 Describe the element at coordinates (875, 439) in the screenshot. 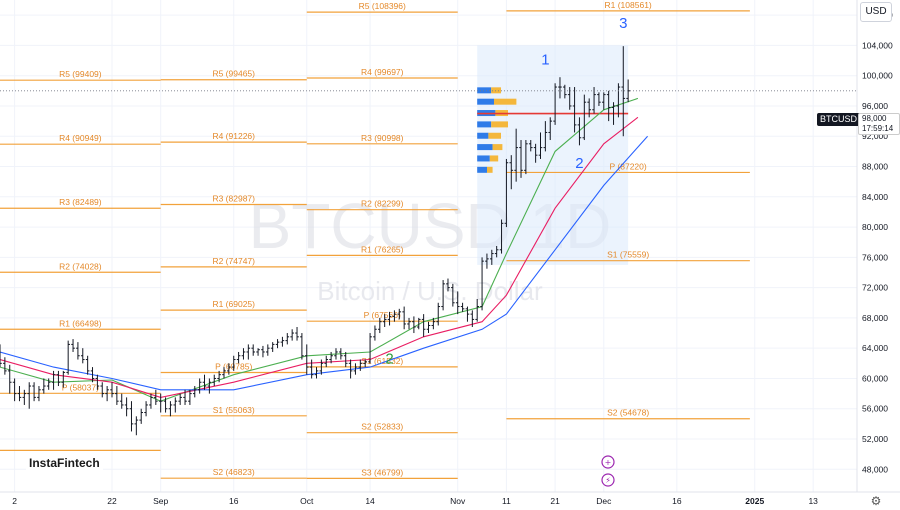

I see `y-tick-label: 52,000` at that location.